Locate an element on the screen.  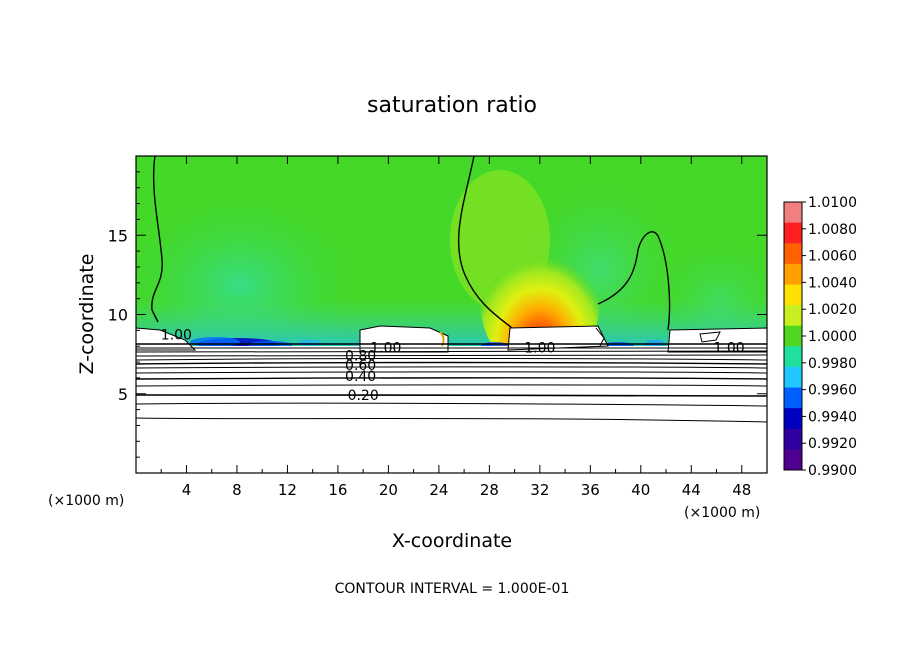
colorbar-label: 0.9940 is located at coordinates (832, 417).